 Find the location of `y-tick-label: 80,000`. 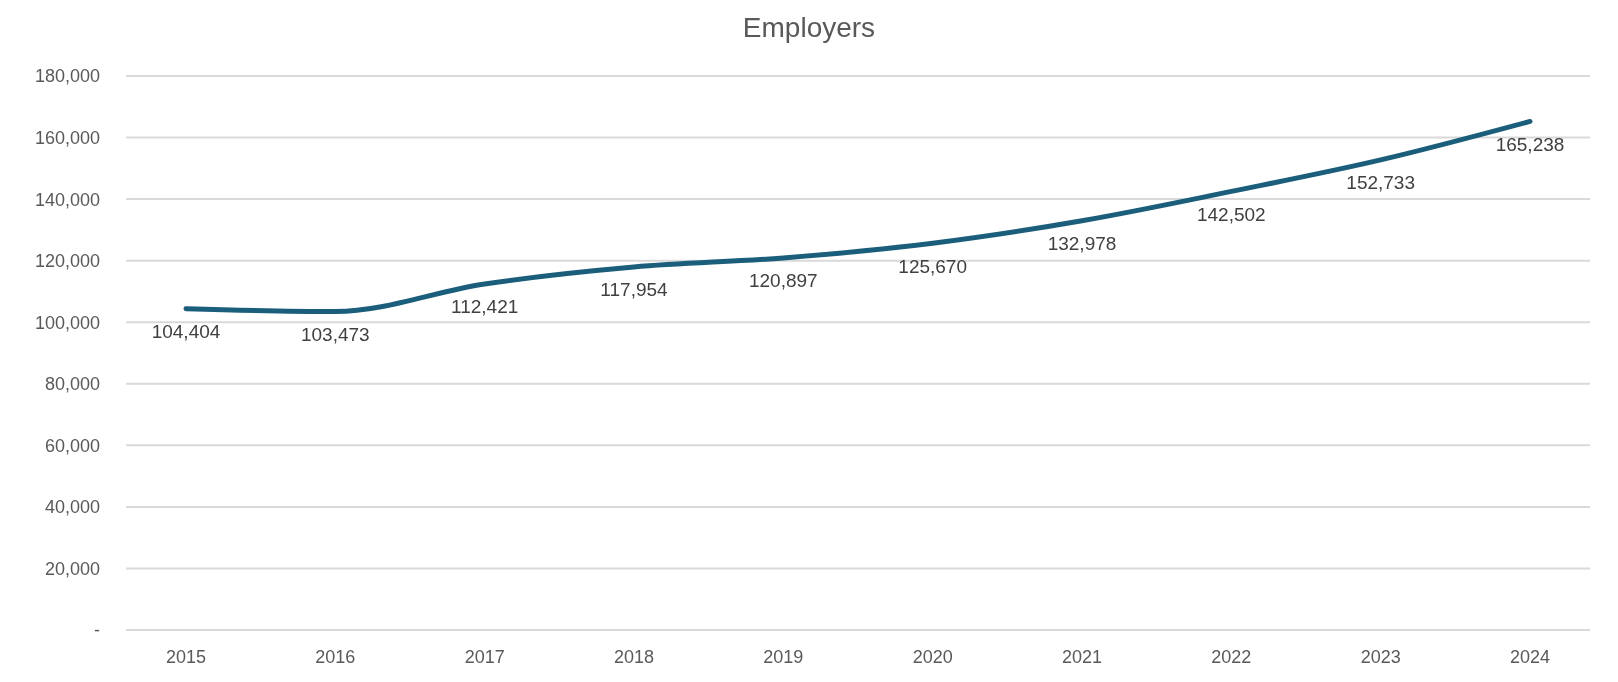

y-tick-label: 80,000 is located at coordinates (72, 384).